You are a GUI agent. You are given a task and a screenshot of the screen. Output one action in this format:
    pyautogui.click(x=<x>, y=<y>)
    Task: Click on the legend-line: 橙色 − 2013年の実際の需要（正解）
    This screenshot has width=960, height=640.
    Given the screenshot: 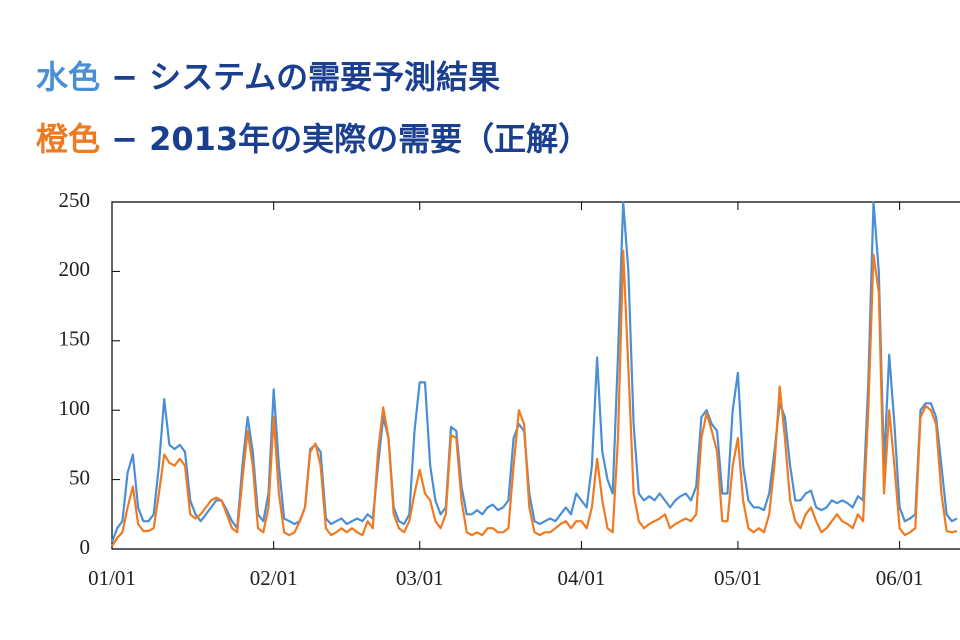 What is the action you would take?
    pyautogui.click(x=313, y=137)
    